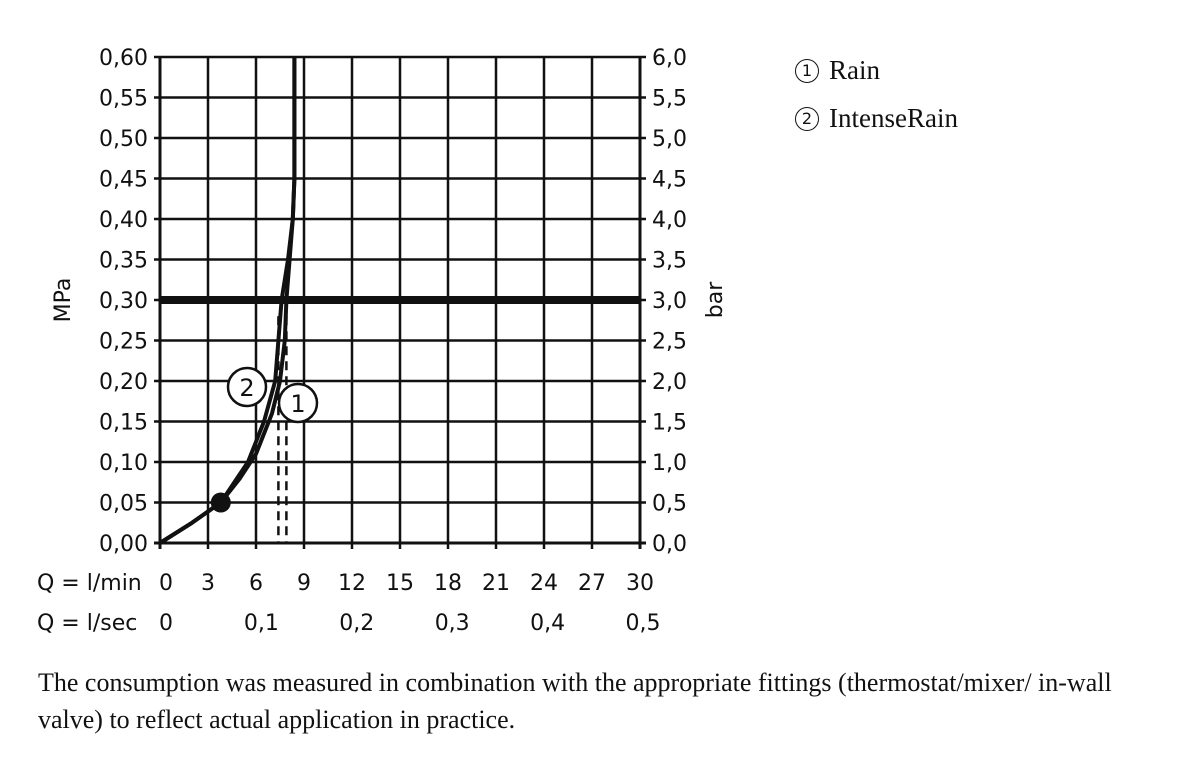  Describe the element at coordinates (669, 180) in the screenshot. I see `y-tick-label-right: 4,5` at that location.